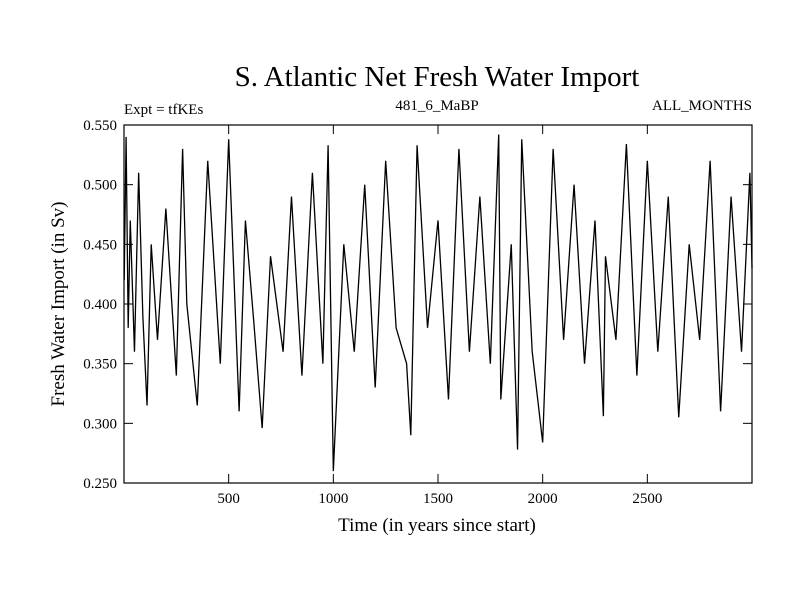  Describe the element at coordinates (437, 77) in the screenshot. I see `chart-title: S. Atlantic Net Fresh Water Import` at that location.